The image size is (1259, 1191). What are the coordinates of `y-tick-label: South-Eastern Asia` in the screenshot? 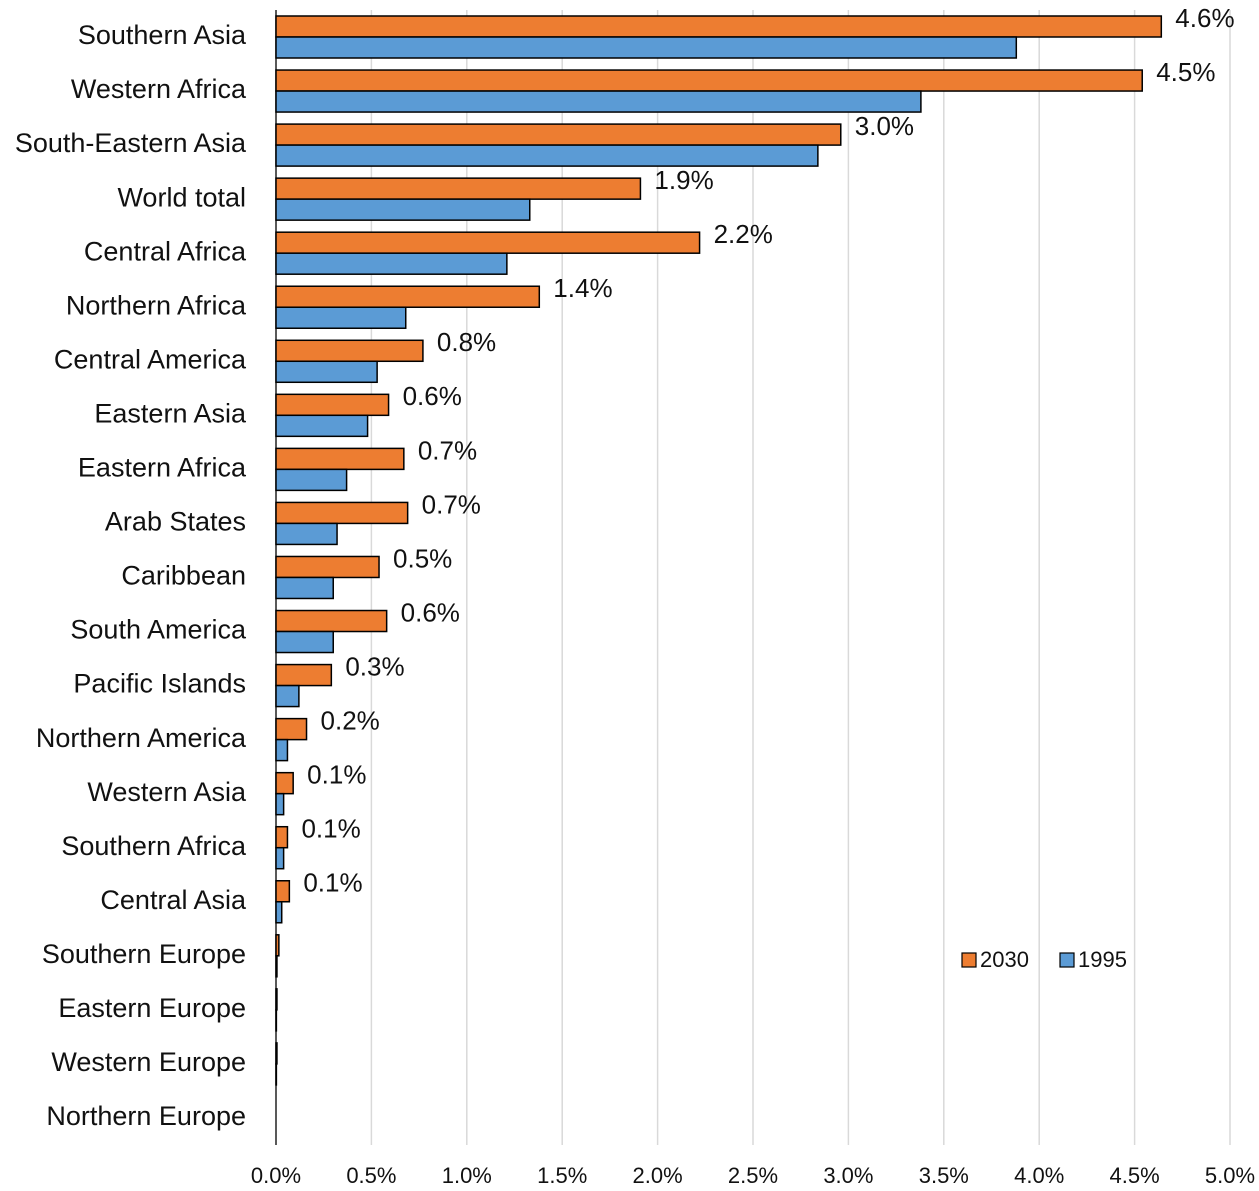 It's located at (131, 143).